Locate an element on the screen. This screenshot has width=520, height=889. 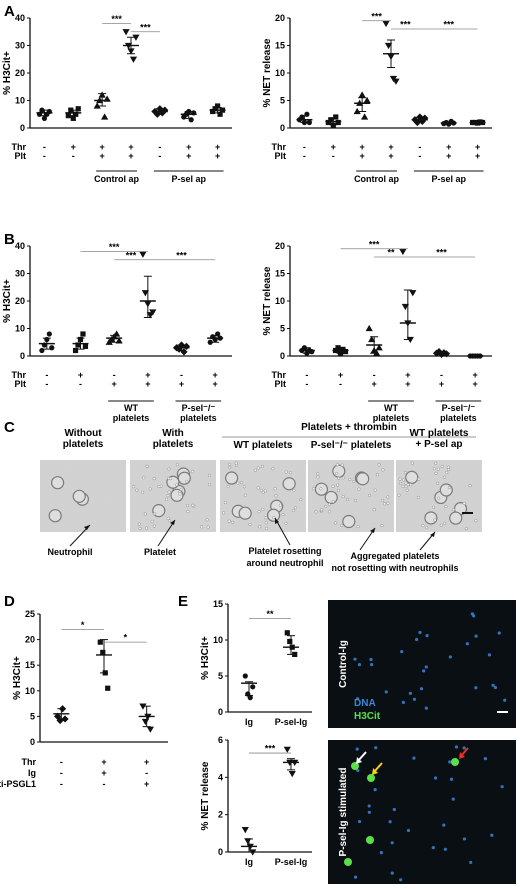
micrograph-images is located at coordinates (261, 496).